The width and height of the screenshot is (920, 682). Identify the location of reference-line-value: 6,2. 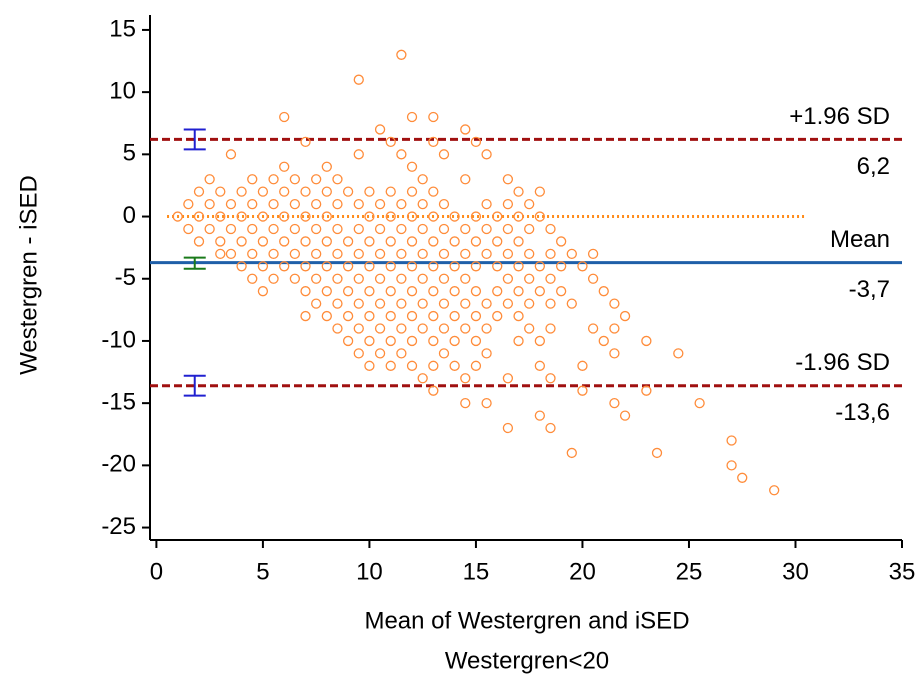
(873, 166).